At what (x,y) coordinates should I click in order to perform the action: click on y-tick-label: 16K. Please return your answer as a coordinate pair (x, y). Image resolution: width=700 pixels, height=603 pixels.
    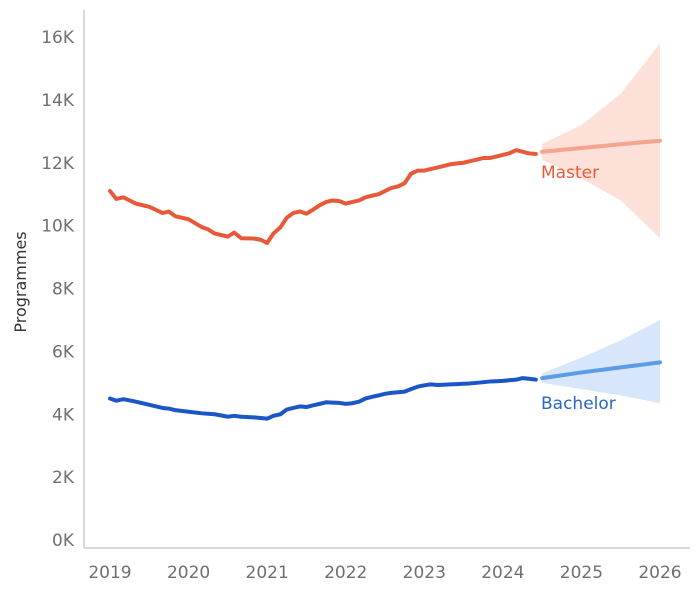
    Looking at the image, I should click on (58, 38).